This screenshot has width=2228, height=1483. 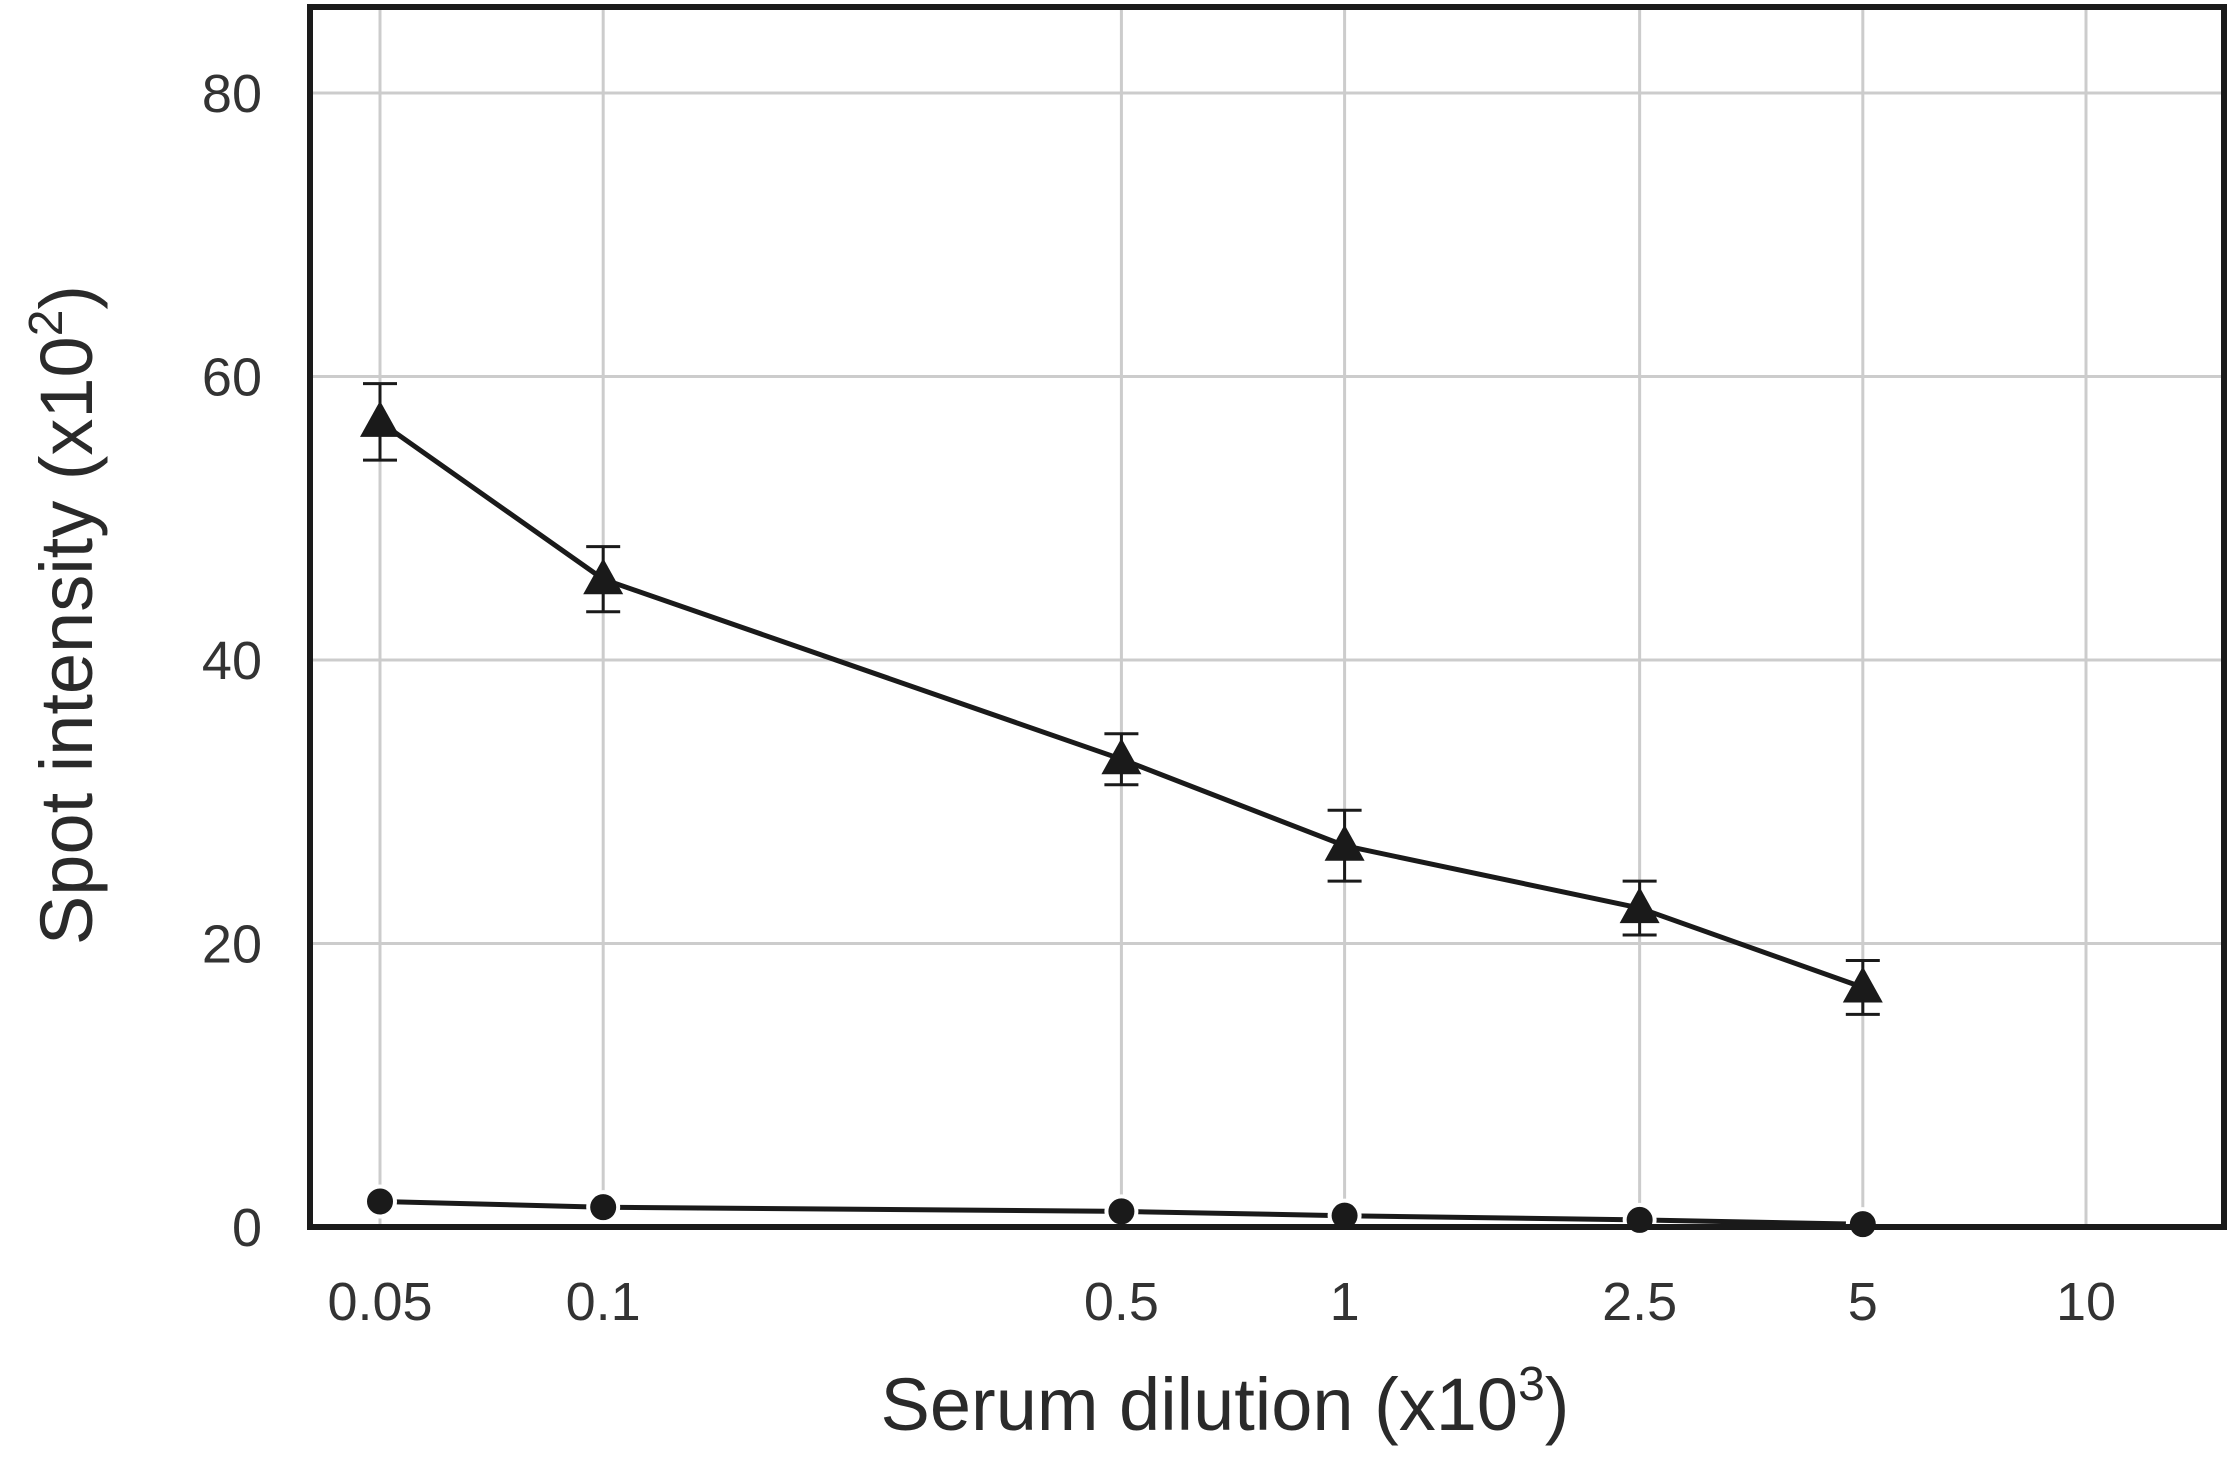 I want to click on x-tick-label: 2.5, so click(x=1639, y=1302).